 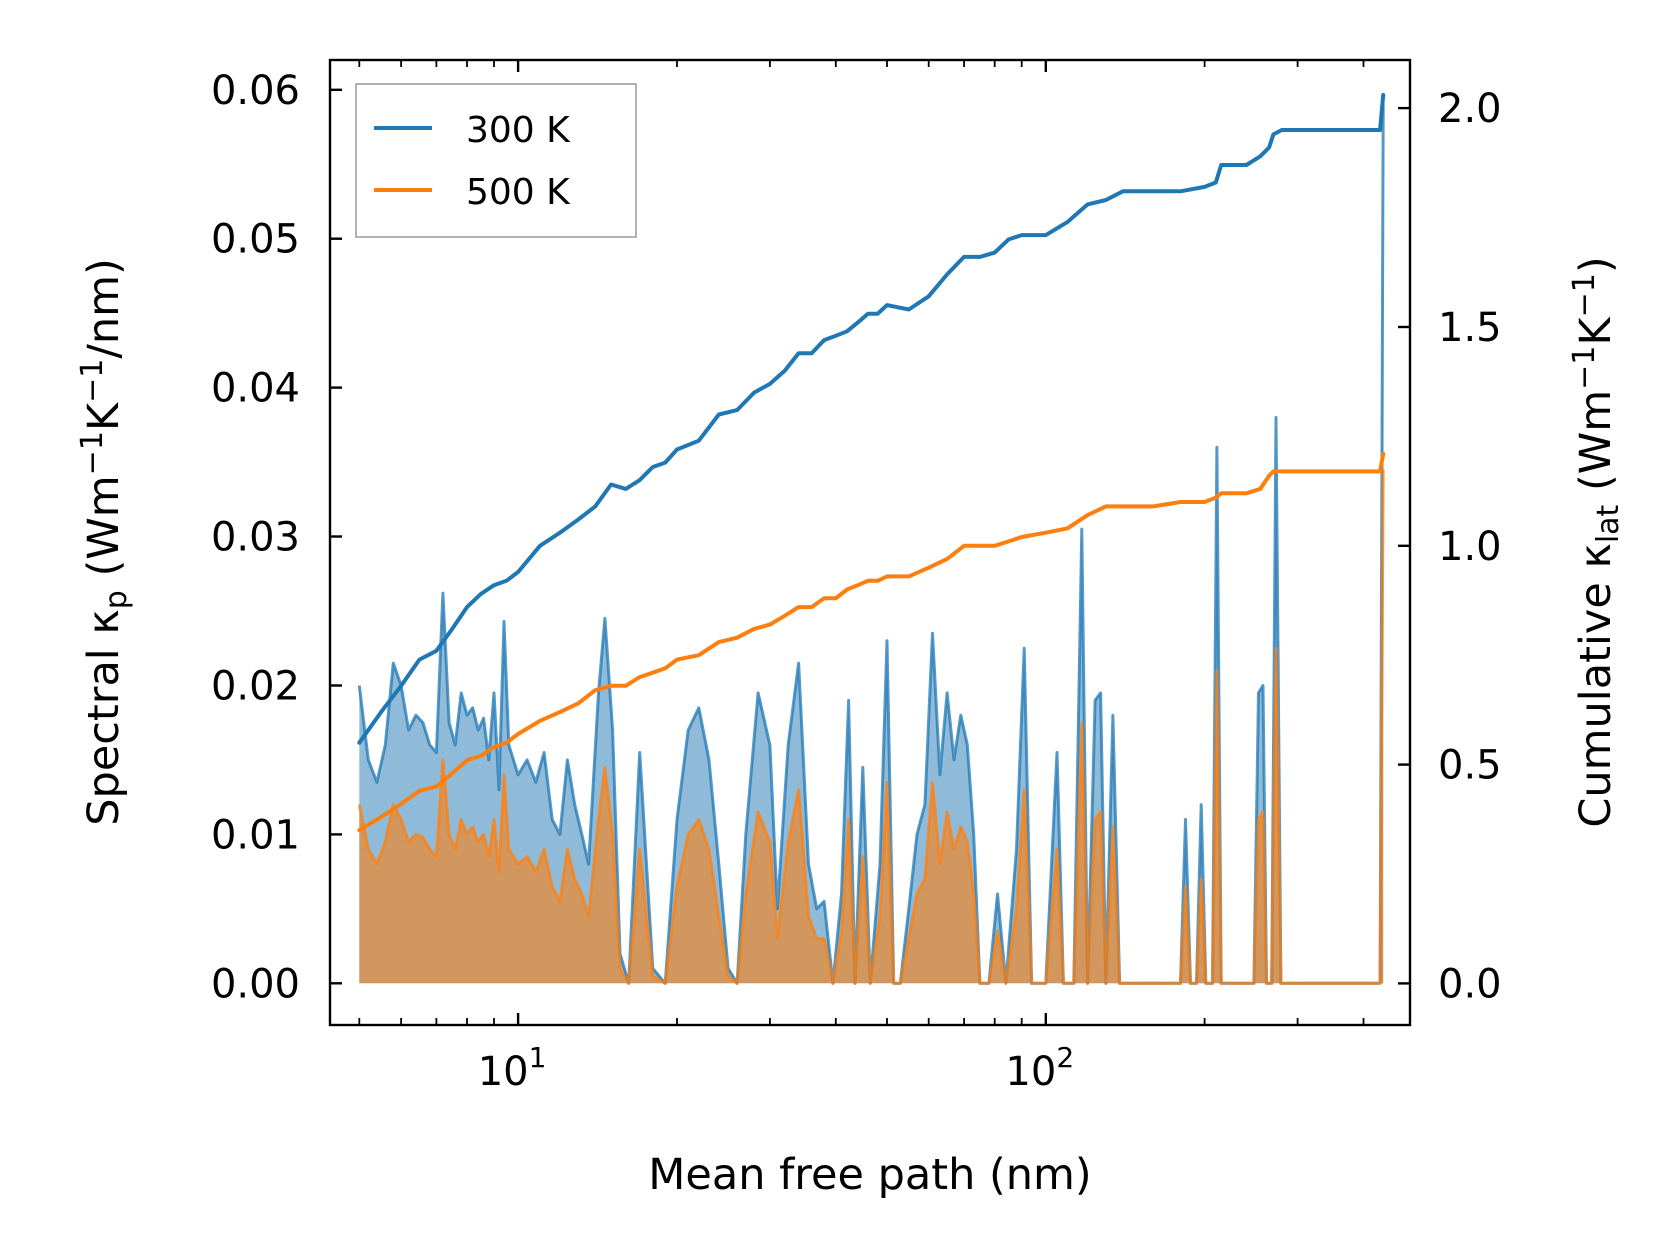 I want to click on y-left-tick-label: 0.01, so click(x=255, y=835).